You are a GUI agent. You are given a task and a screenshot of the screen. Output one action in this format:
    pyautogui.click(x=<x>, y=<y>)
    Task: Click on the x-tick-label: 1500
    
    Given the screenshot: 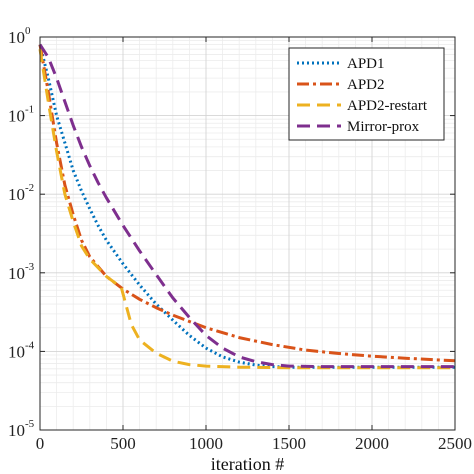 What is the action you would take?
    pyautogui.click(x=289, y=443)
    